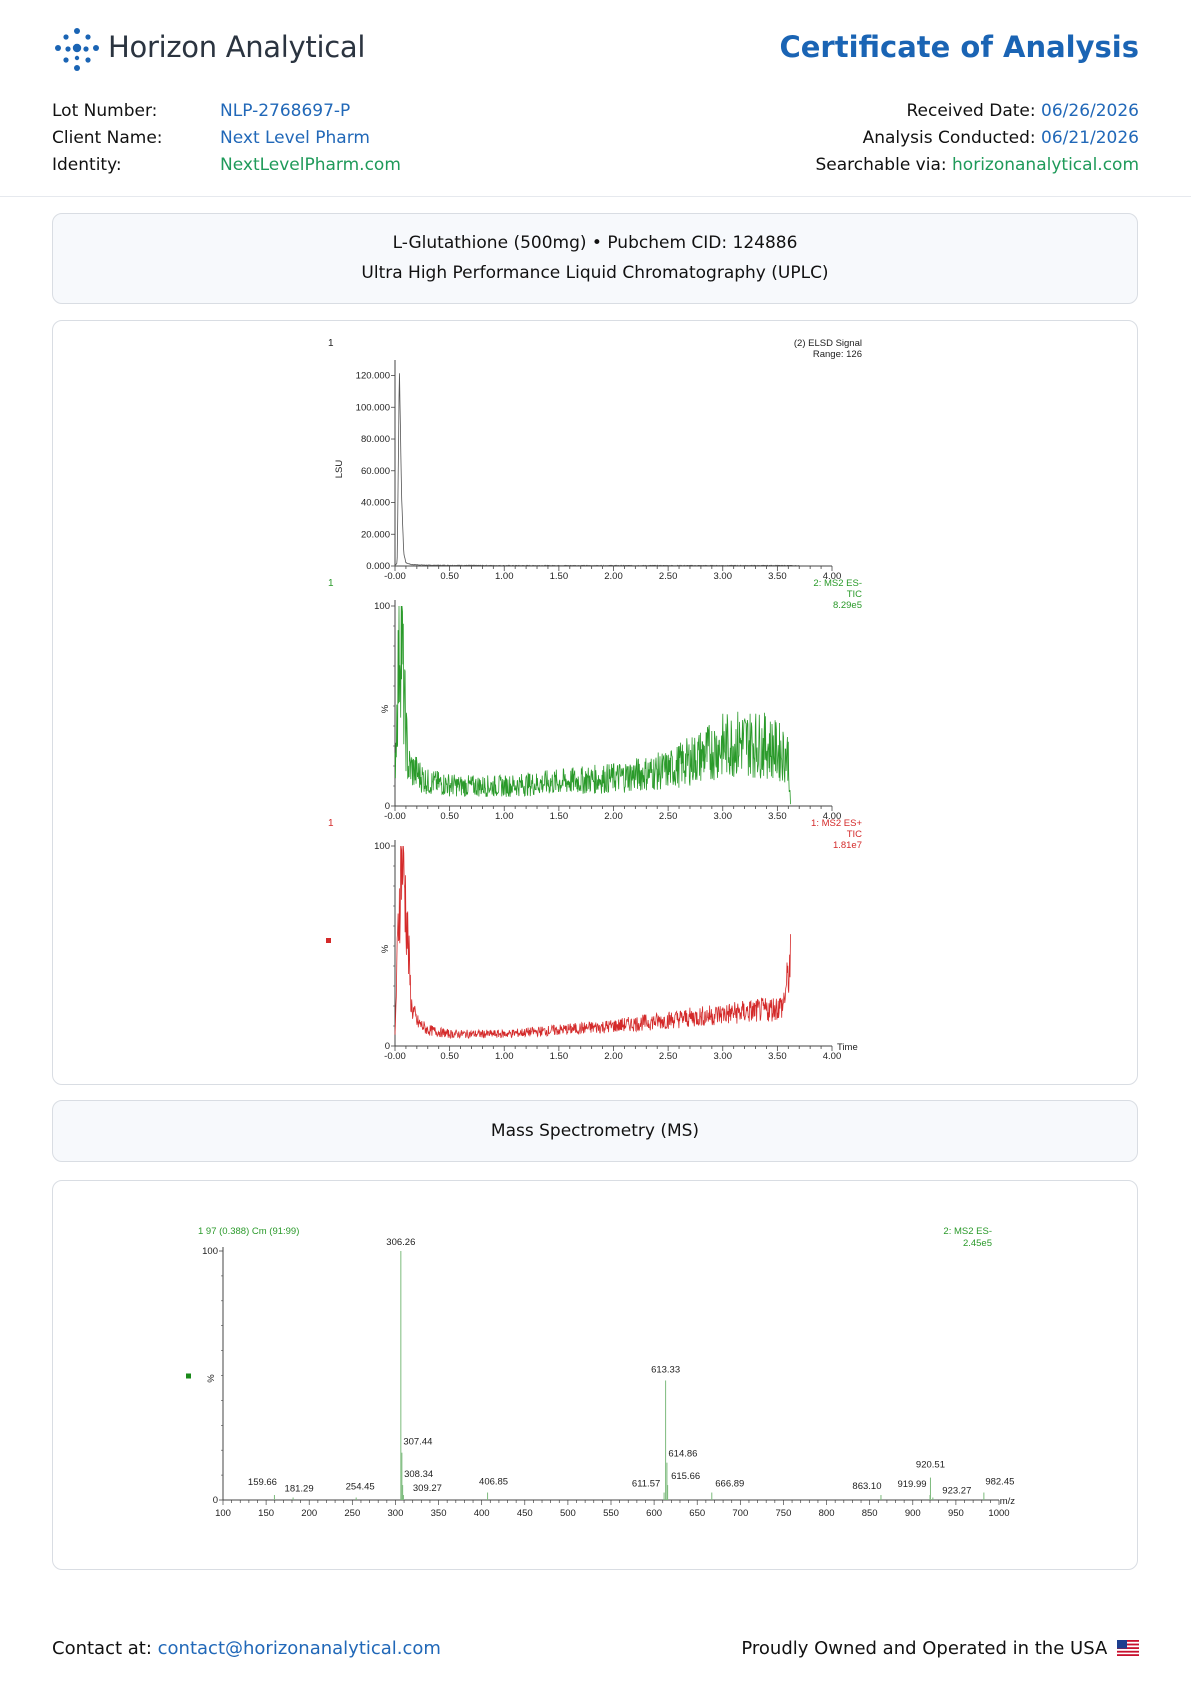 Image resolution: width=1191 pixels, height=1683 pixels. What do you see at coordinates (373, 376) in the screenshot?
I see `y-tick-label: 120.000` at bounding box center [373, 376].